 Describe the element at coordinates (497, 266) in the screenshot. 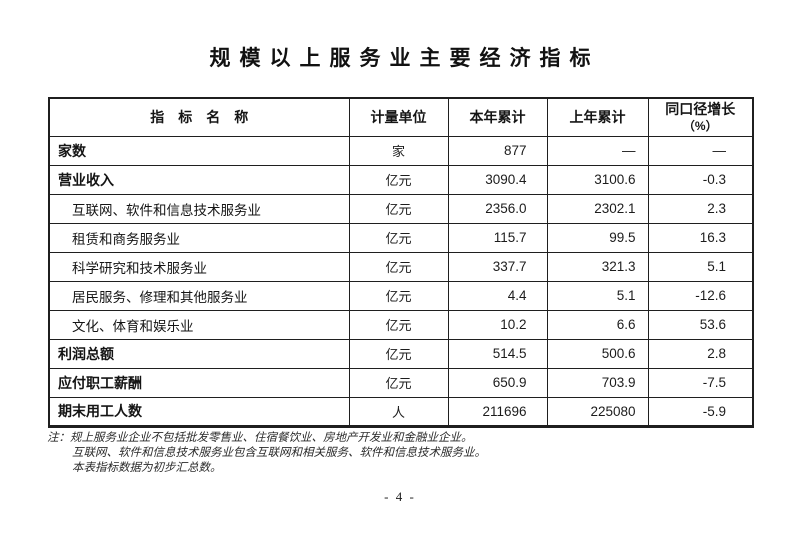

I see `cell-current-total: 337.7` at that location.